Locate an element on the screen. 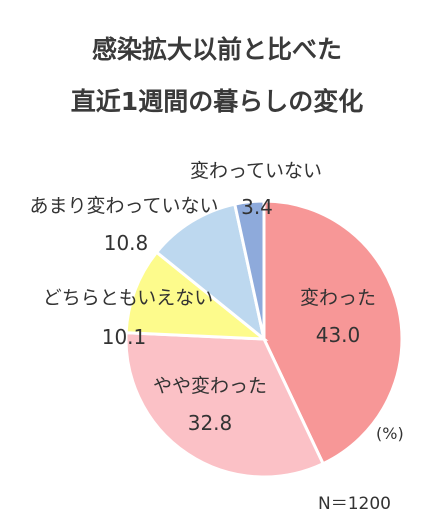  slice-value-5: 3.4 is located at coordinates (257, 207).